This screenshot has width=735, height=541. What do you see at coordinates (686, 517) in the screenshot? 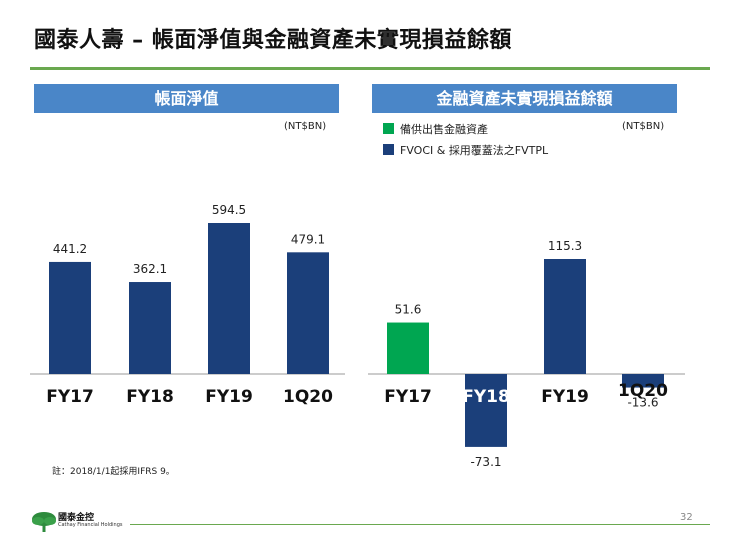
I see `page-number: 32` at bounding box center [686, 517].